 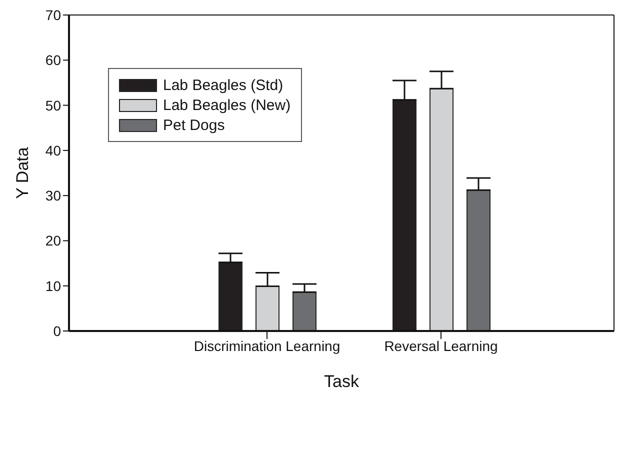 What do you see at coordinates (57, 330) in the screenshot?
I see `y-tick-label: 0` at bounding box center [57, 330].